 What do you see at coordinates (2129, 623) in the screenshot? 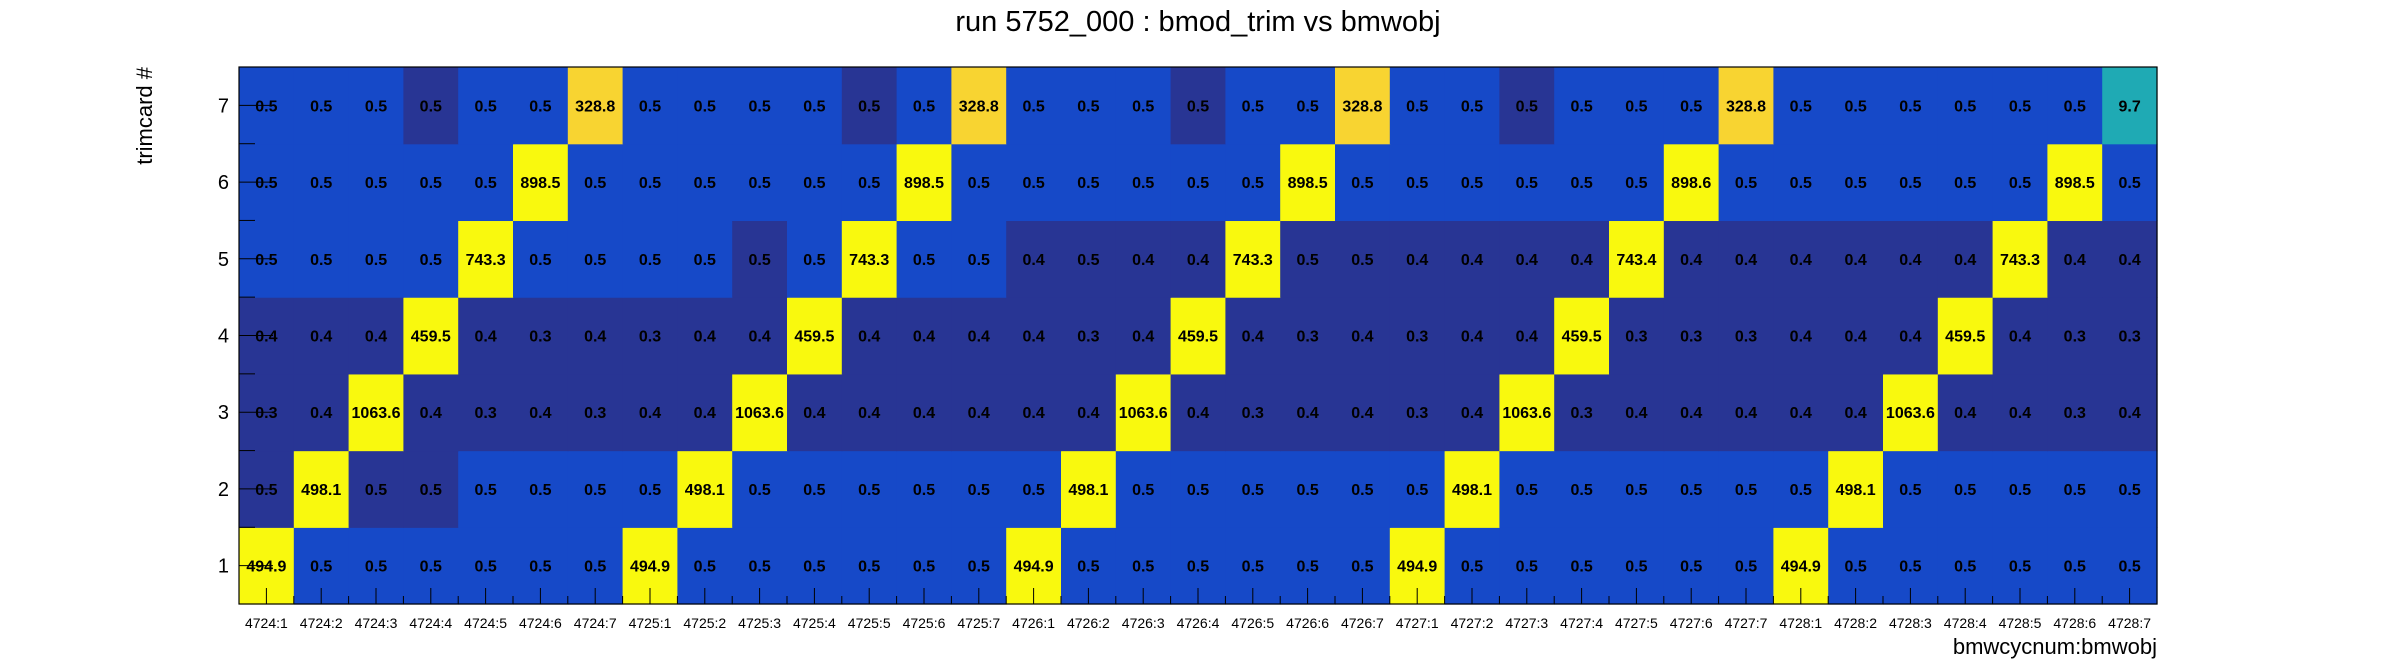
I see `x-tick-label: 4728:7` at bounding box center [2129, 623].